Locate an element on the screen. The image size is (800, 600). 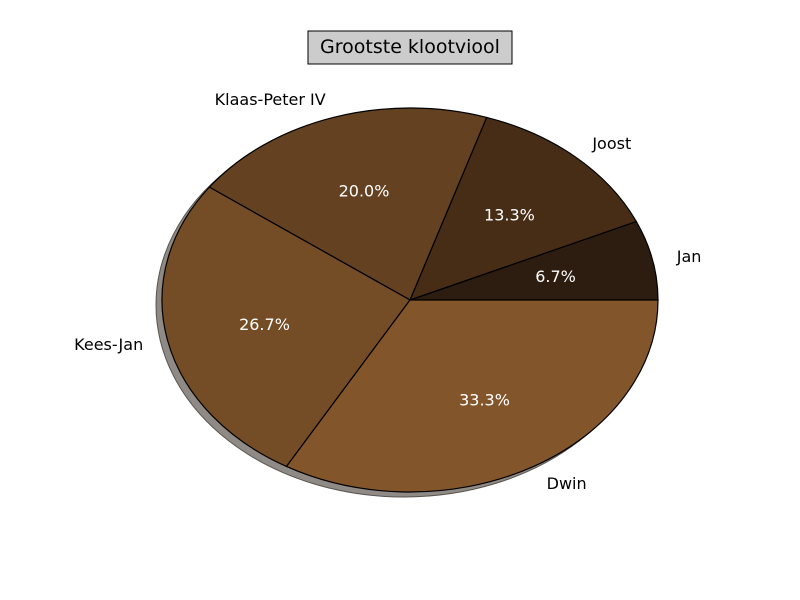
pie-slice-joost is located at coordinates (523, 209).